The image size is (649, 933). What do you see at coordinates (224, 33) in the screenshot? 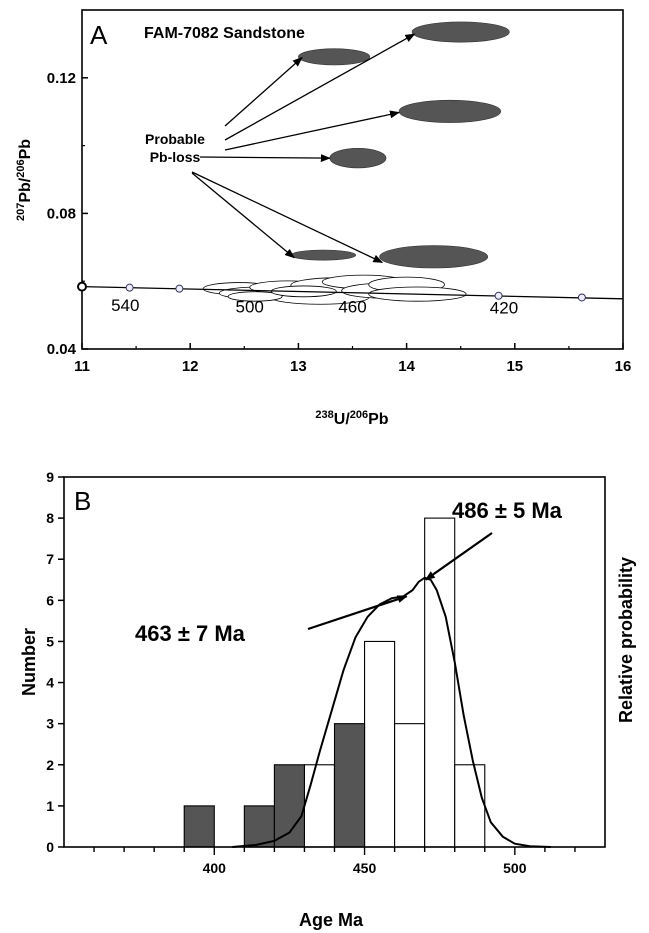
I see `panel-a-title: FAM-7082 Sandstone` at bounding box center [224, 33].